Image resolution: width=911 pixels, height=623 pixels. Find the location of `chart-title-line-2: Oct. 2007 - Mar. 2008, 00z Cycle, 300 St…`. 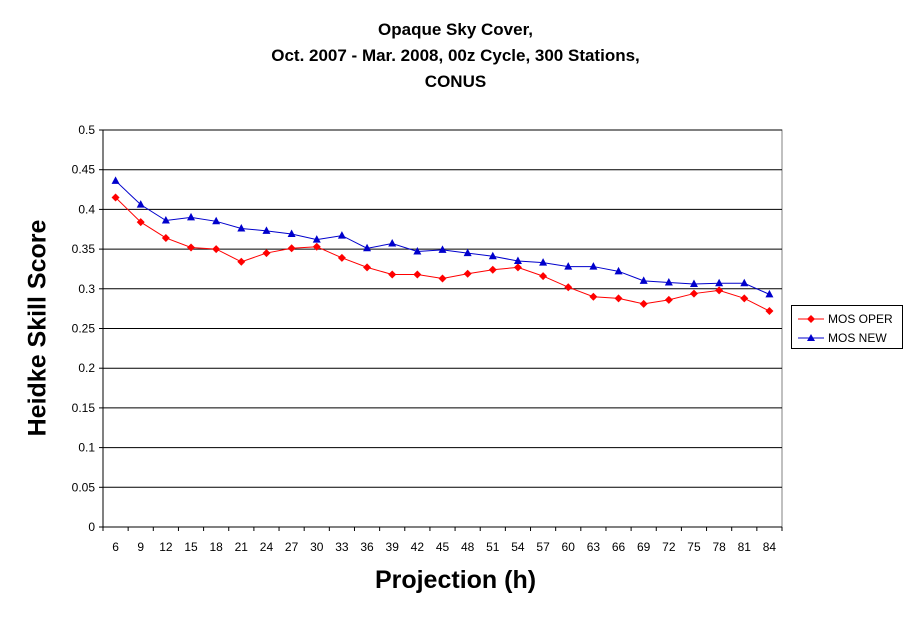

chart-title-line-2: Oct. 2007 - Mar. 2008, 00z Cycle, 300 St… is located at coordinates (455, 55).